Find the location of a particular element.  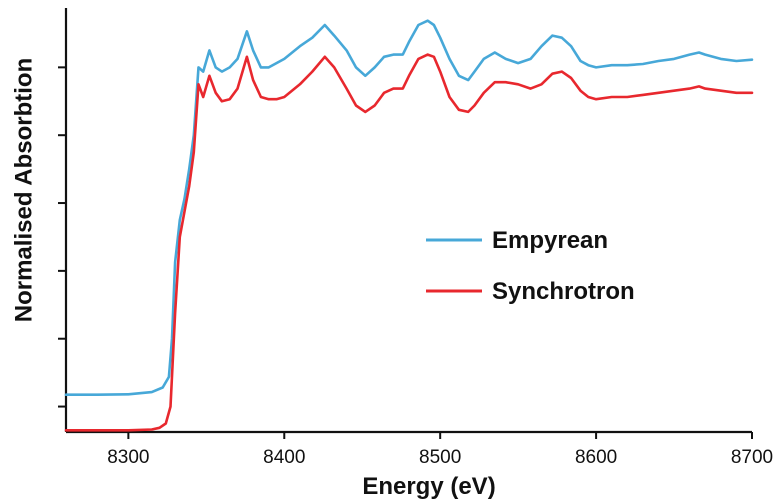

x-tick-label: 8400 is located at coordinates (284, 457).